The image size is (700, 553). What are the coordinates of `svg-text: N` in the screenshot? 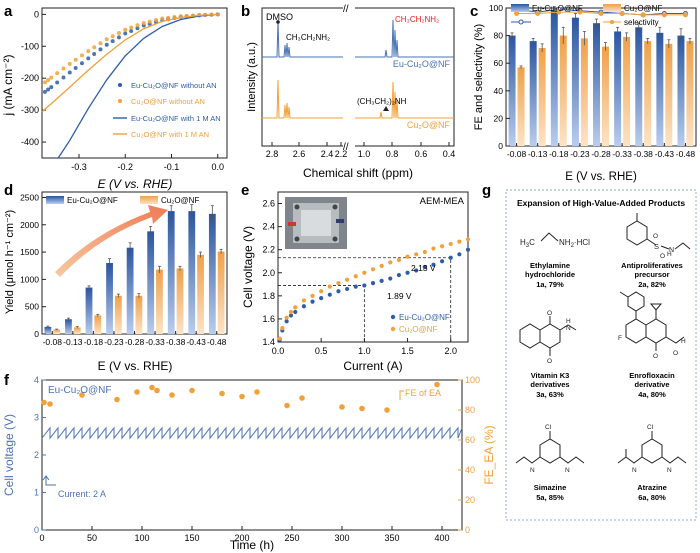 It's located at (567, 470).